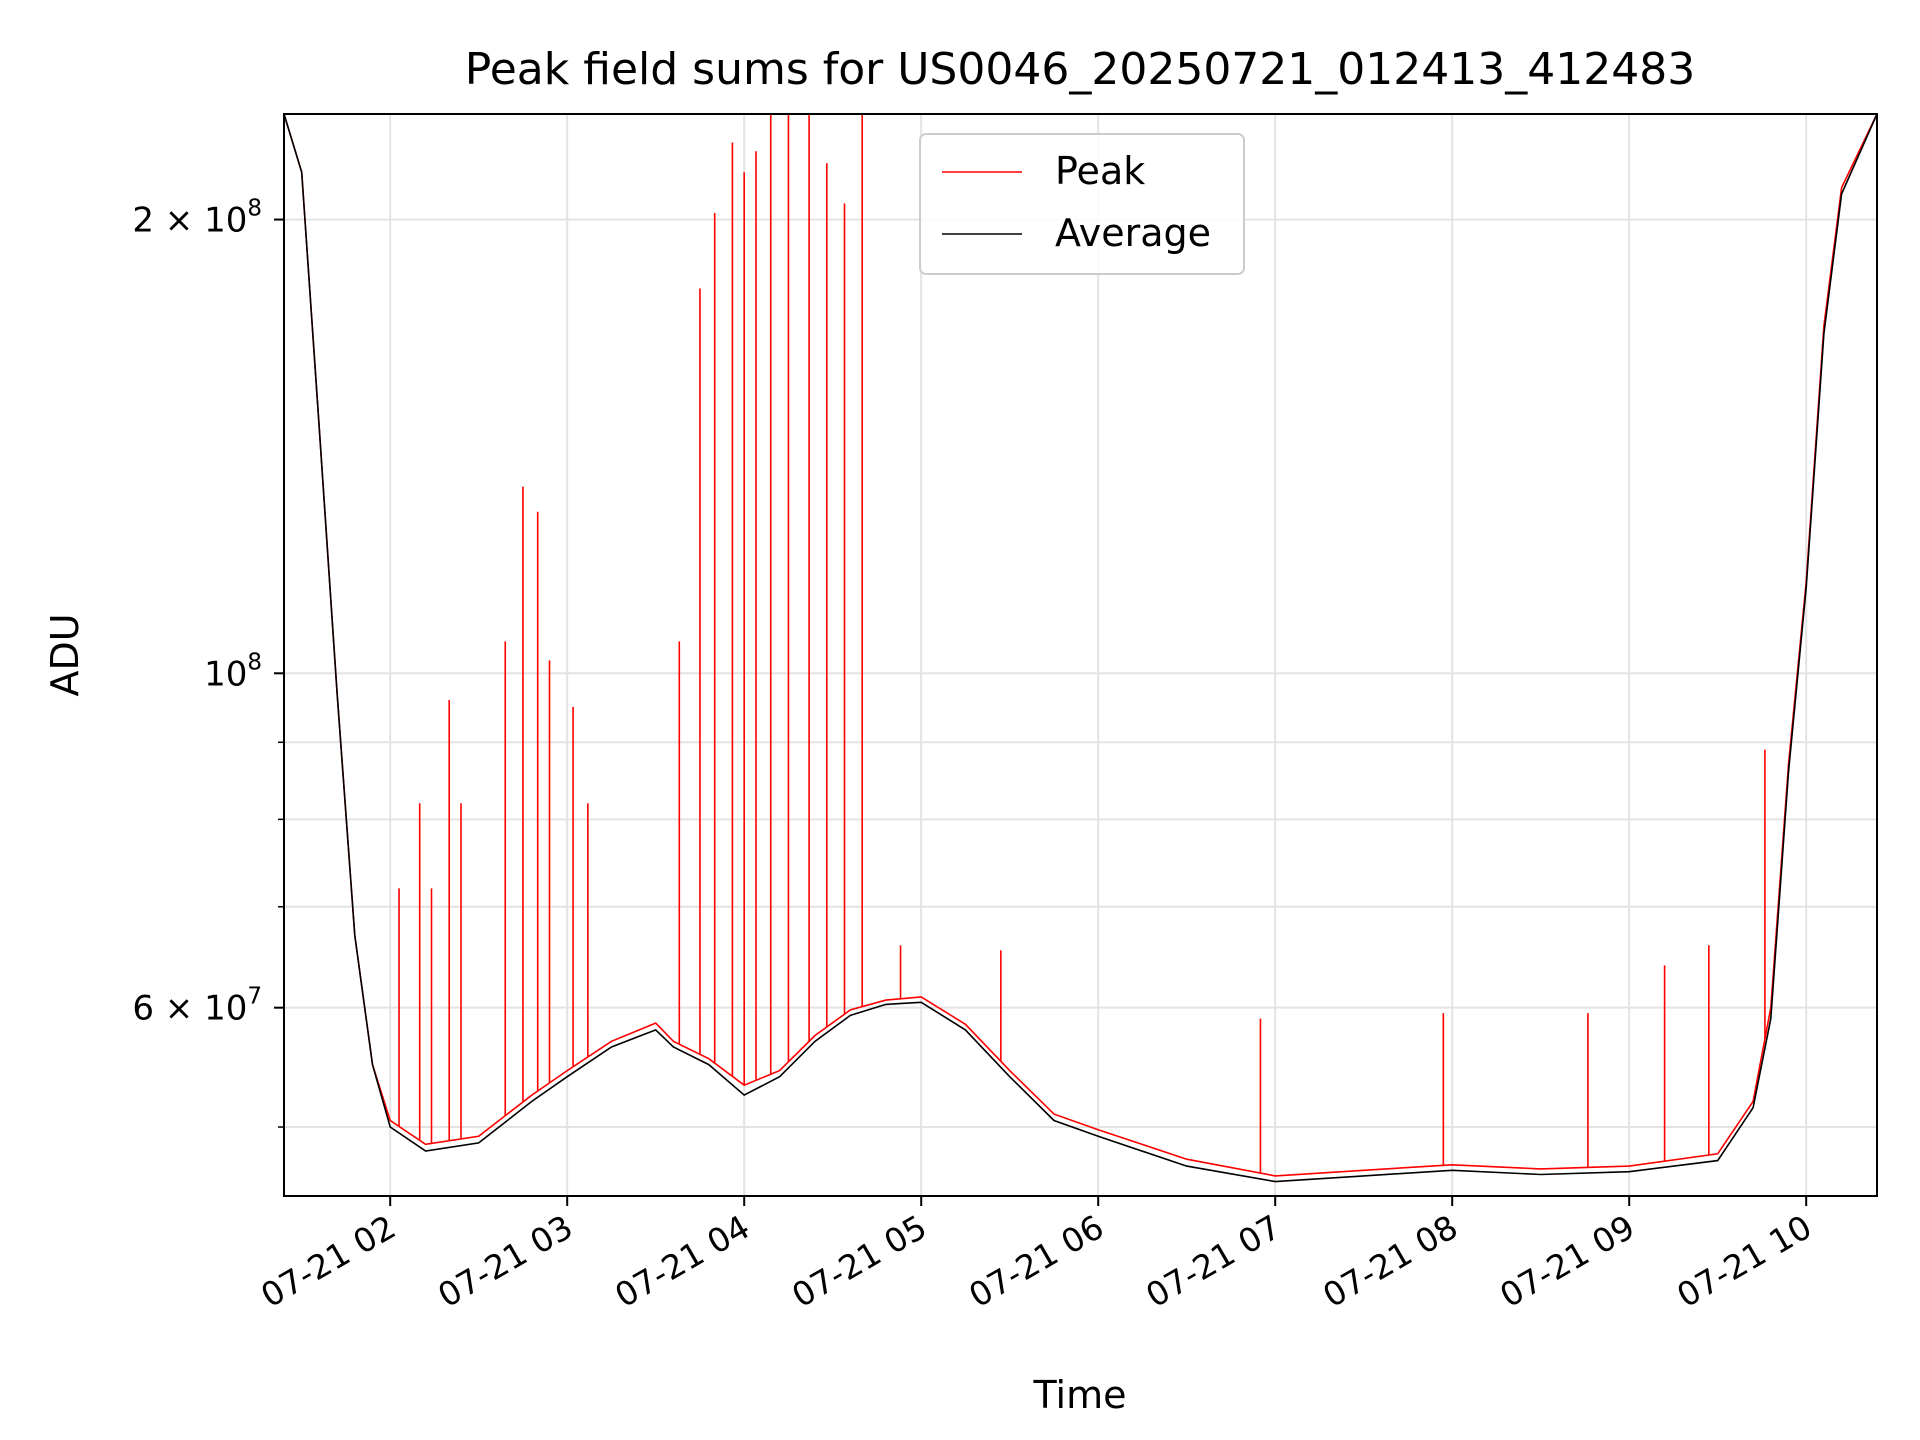  What do you see at coordinates (1133, 233) in the screenshot?
I see `legend-average-label: Average` at bounding box center [1133, 233].